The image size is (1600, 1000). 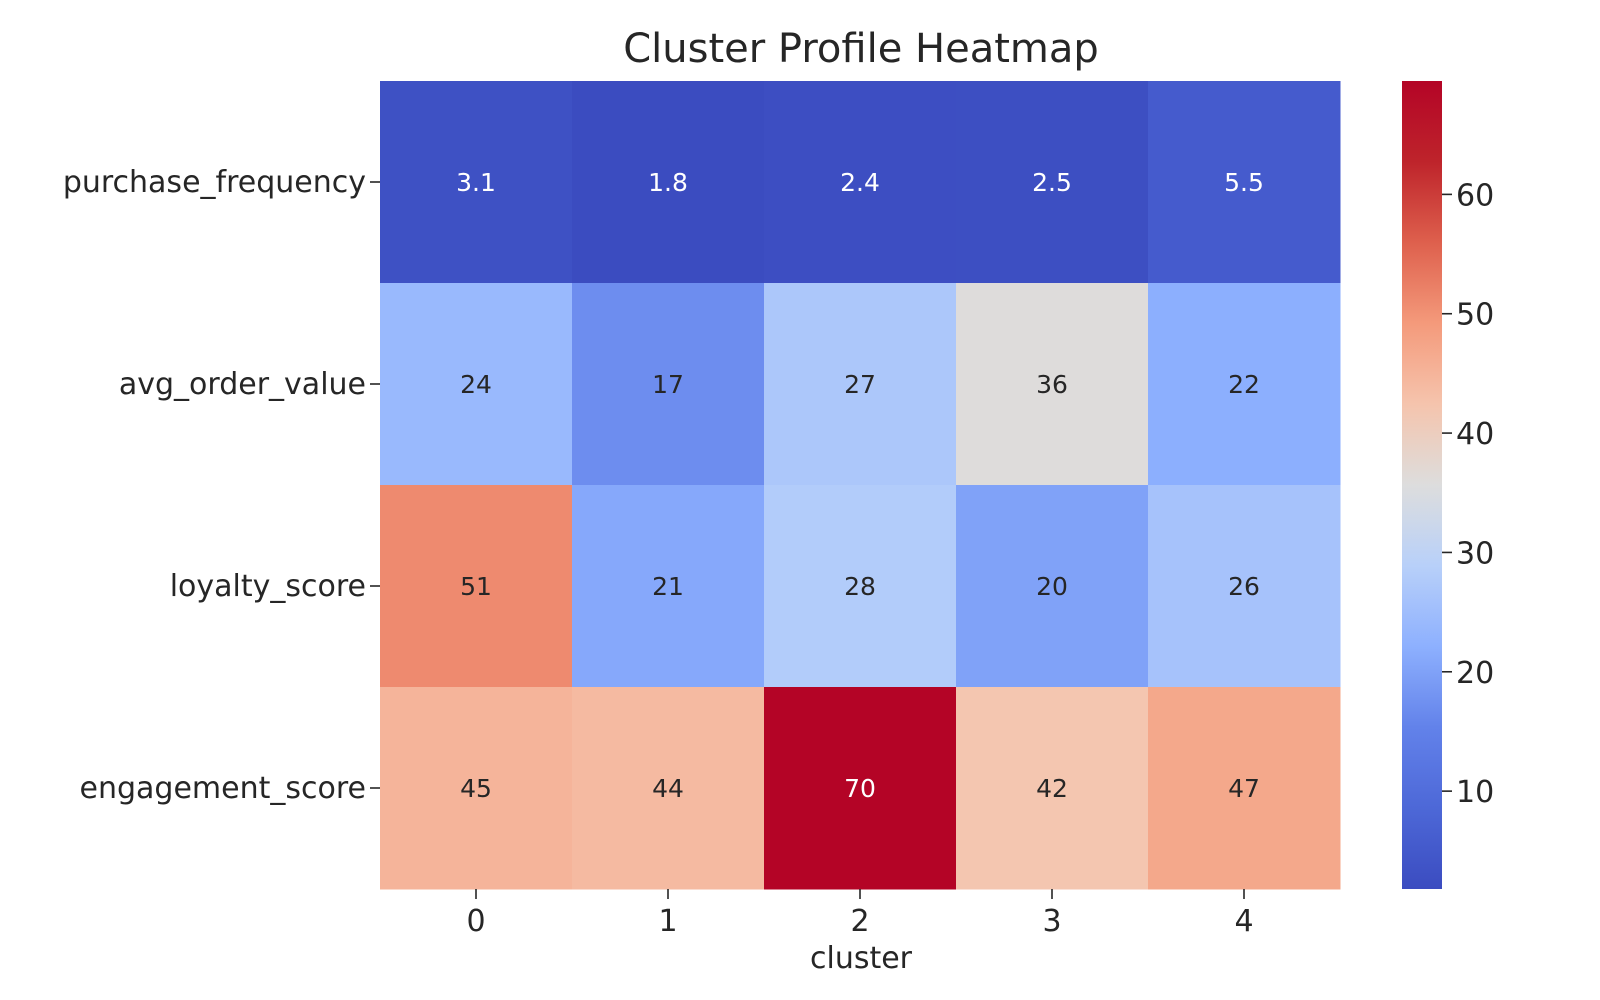 I want to click on cell-value-label: 21, so click(x=668, y=586).